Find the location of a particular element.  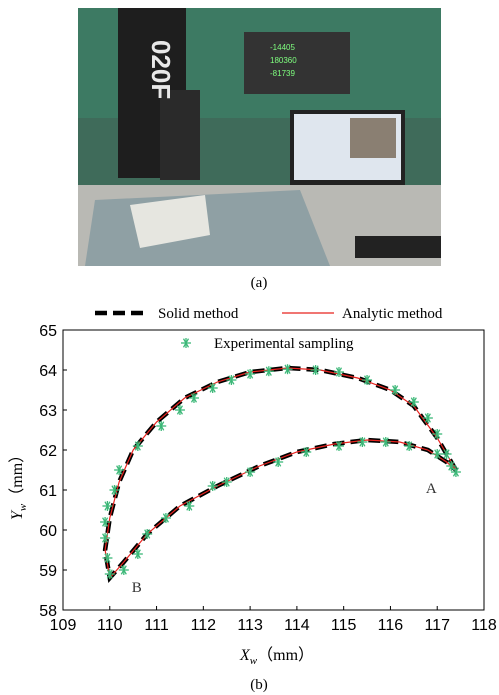

x-tick-label: 118 is located at coordinates (484, 625).